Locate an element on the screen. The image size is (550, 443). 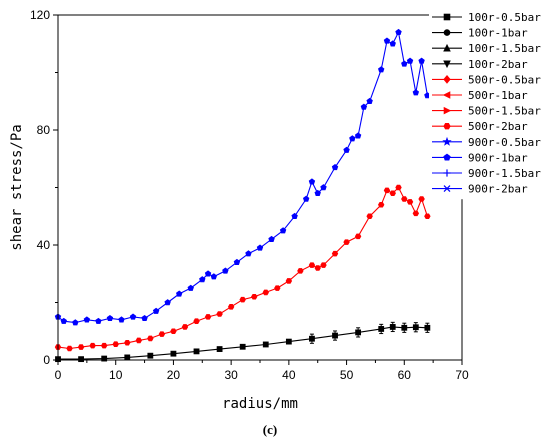
legend-entry: 500r-2bar is located at coordinates (480, 126).